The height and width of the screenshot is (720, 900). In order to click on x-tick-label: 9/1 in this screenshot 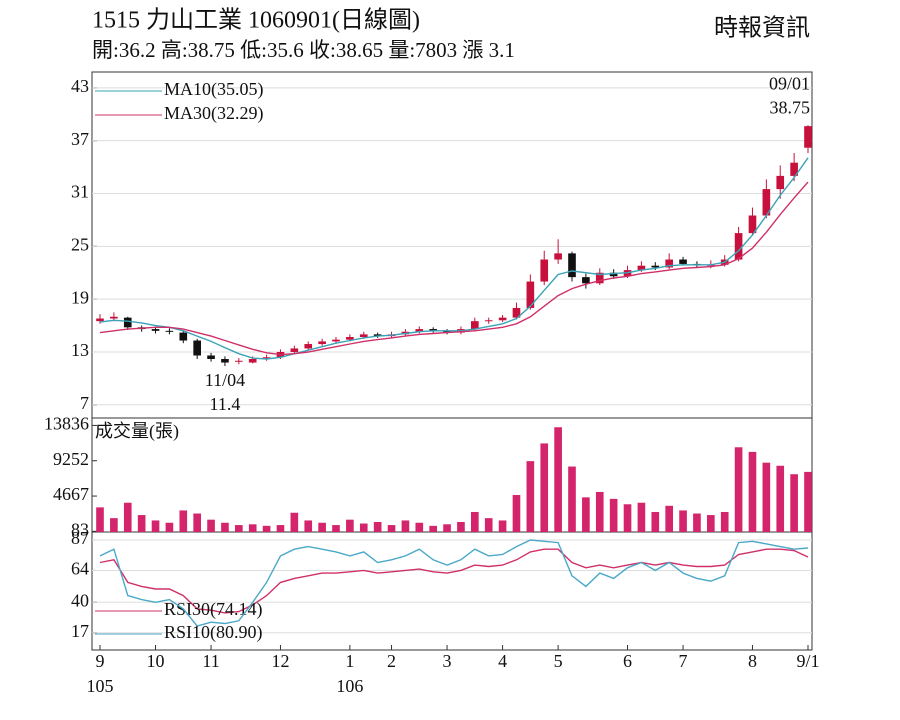, I will do `click(807, 661)`.